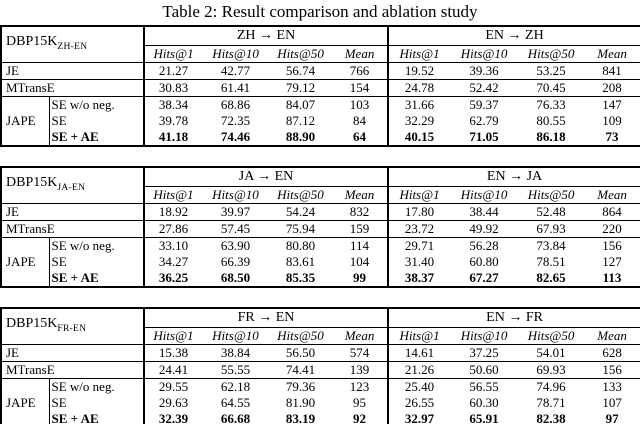  I want to click on value-cell: 73.84, so click(551, 245).